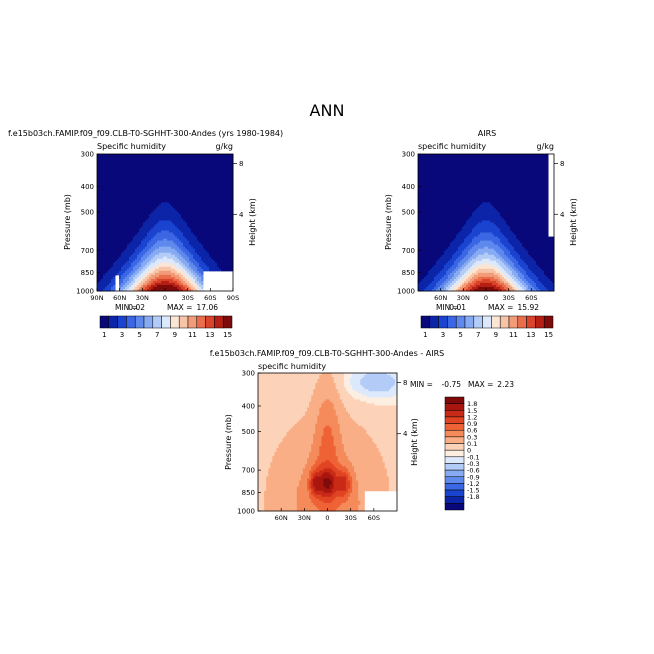 This screenshot has width=654, height=654. I want to click on panel-model-max-label: MAX =, so click(179, 307).